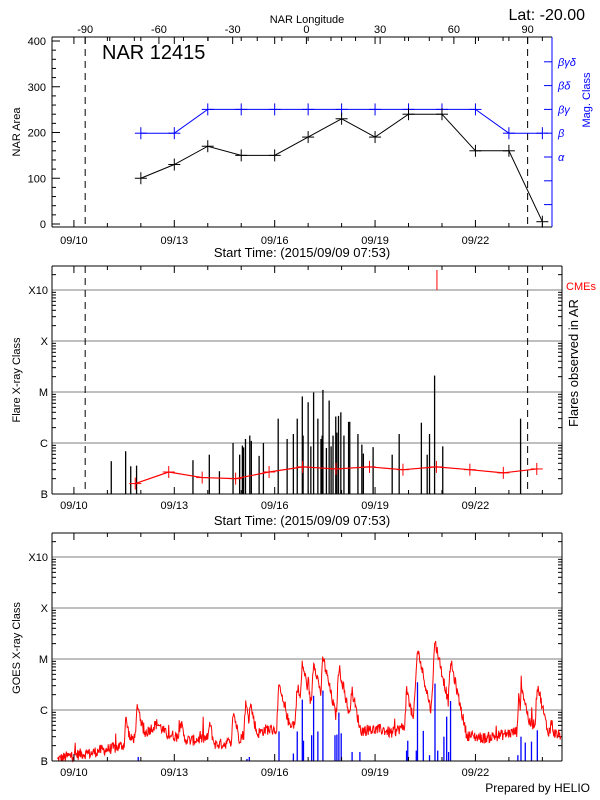 This screenshot has width=600, height=800. What do you see at coordinates (302, 252) in the screenshot?
I see `p1-xlabel: Start Time: (2015/09/09 07:53)` at bounding box center [302, 252].